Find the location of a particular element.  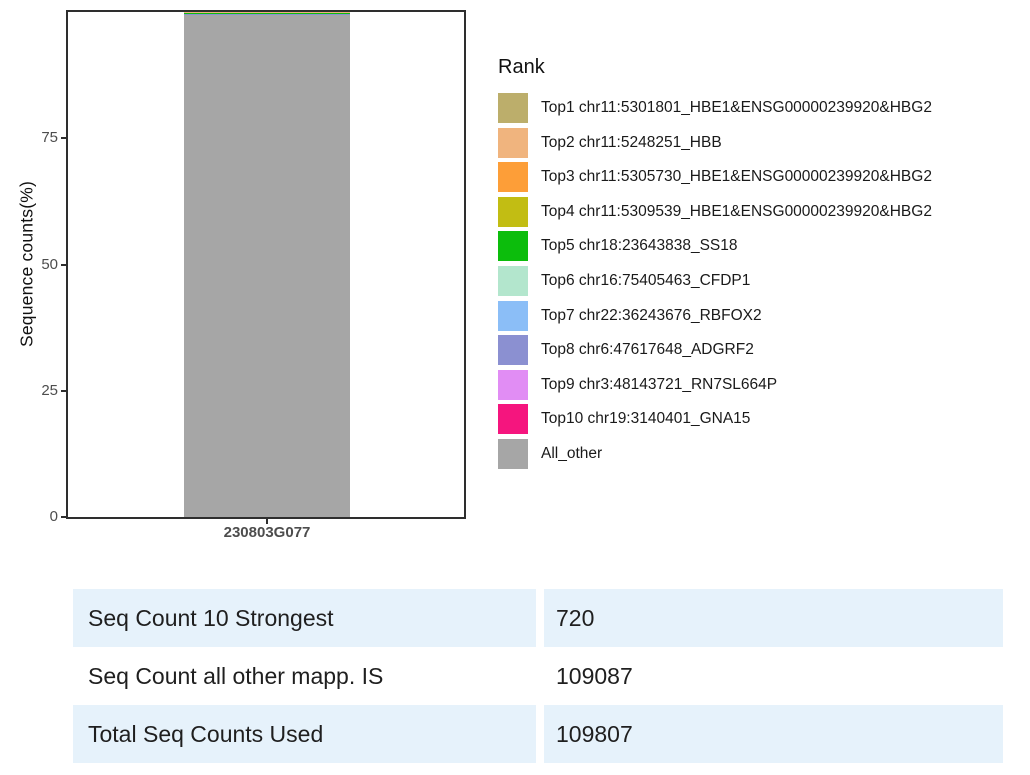

y-tick-label: 0 is located at coordinates (53, 516).